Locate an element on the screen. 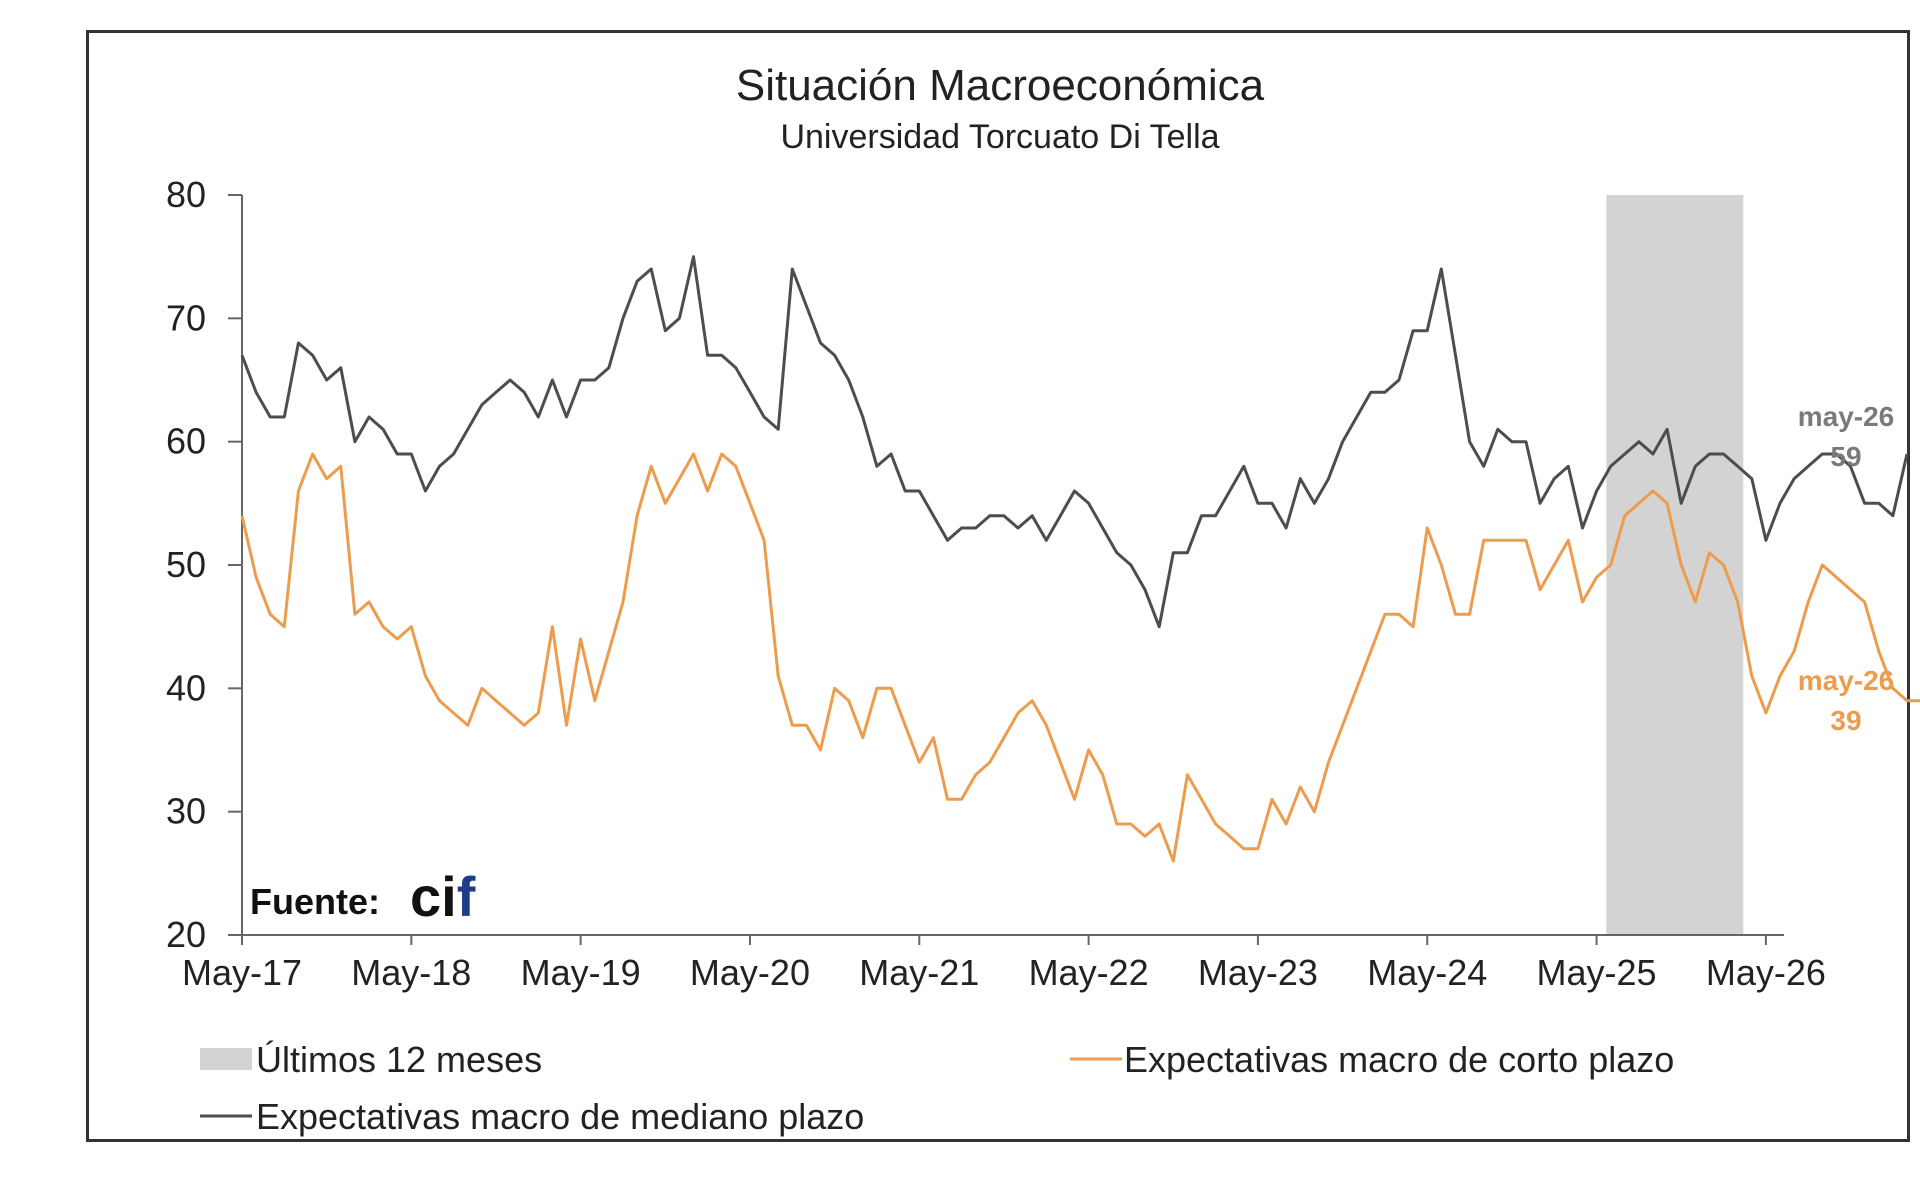  x-tick-label: May-25 is located at coordinates (1597, 972).